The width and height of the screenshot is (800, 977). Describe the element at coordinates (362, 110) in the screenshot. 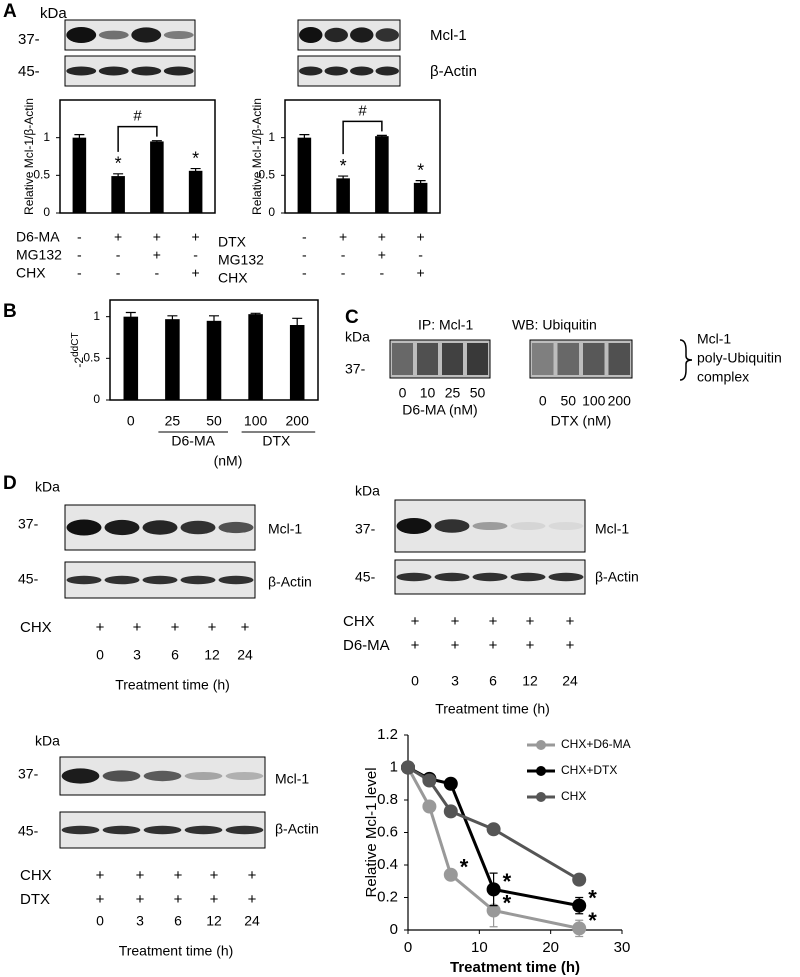

I see `comparison-label: #` at that location.